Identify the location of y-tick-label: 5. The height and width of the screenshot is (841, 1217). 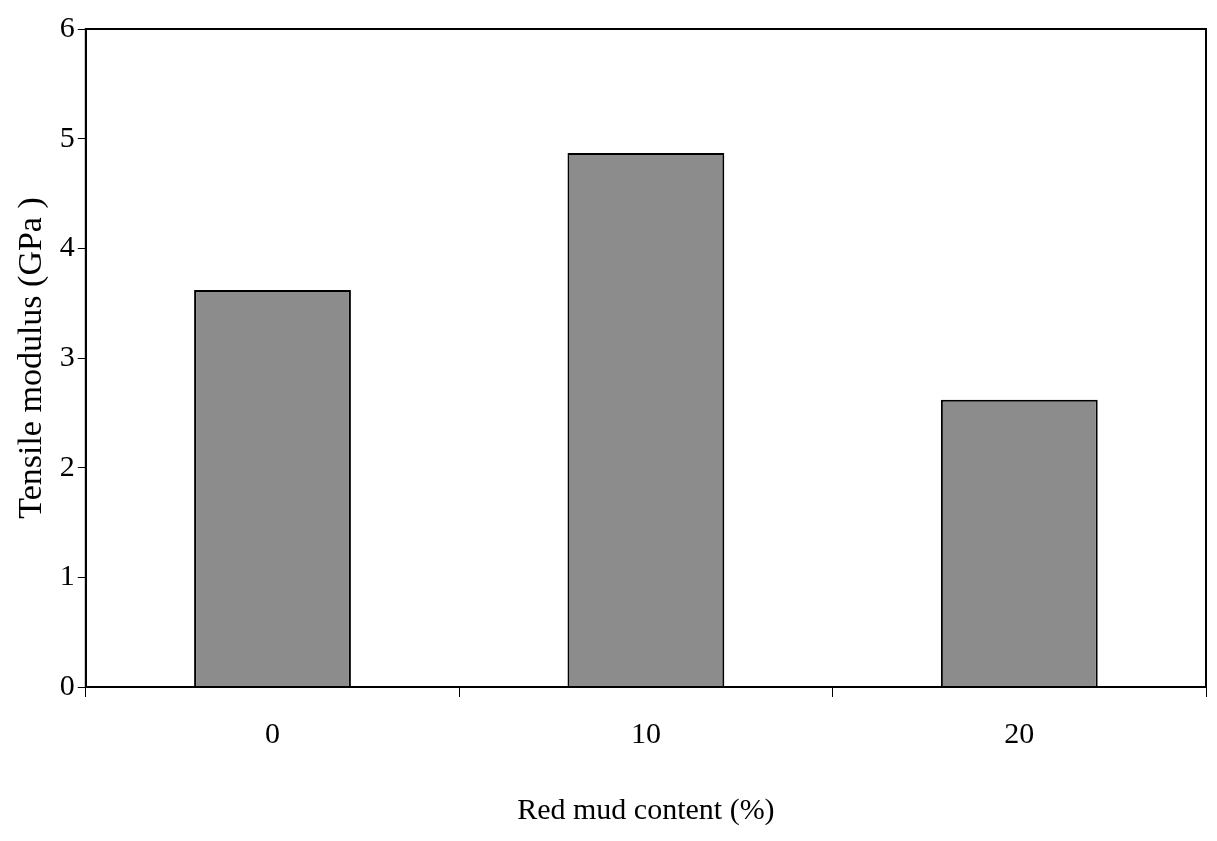
(67, 136).